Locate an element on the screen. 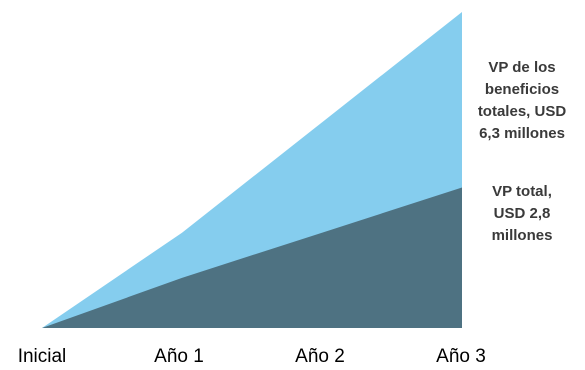 Image resolution: width=585 pixels, height=370 pixels. x-tick-label: Año 2 is located at coordinates (320, 356).